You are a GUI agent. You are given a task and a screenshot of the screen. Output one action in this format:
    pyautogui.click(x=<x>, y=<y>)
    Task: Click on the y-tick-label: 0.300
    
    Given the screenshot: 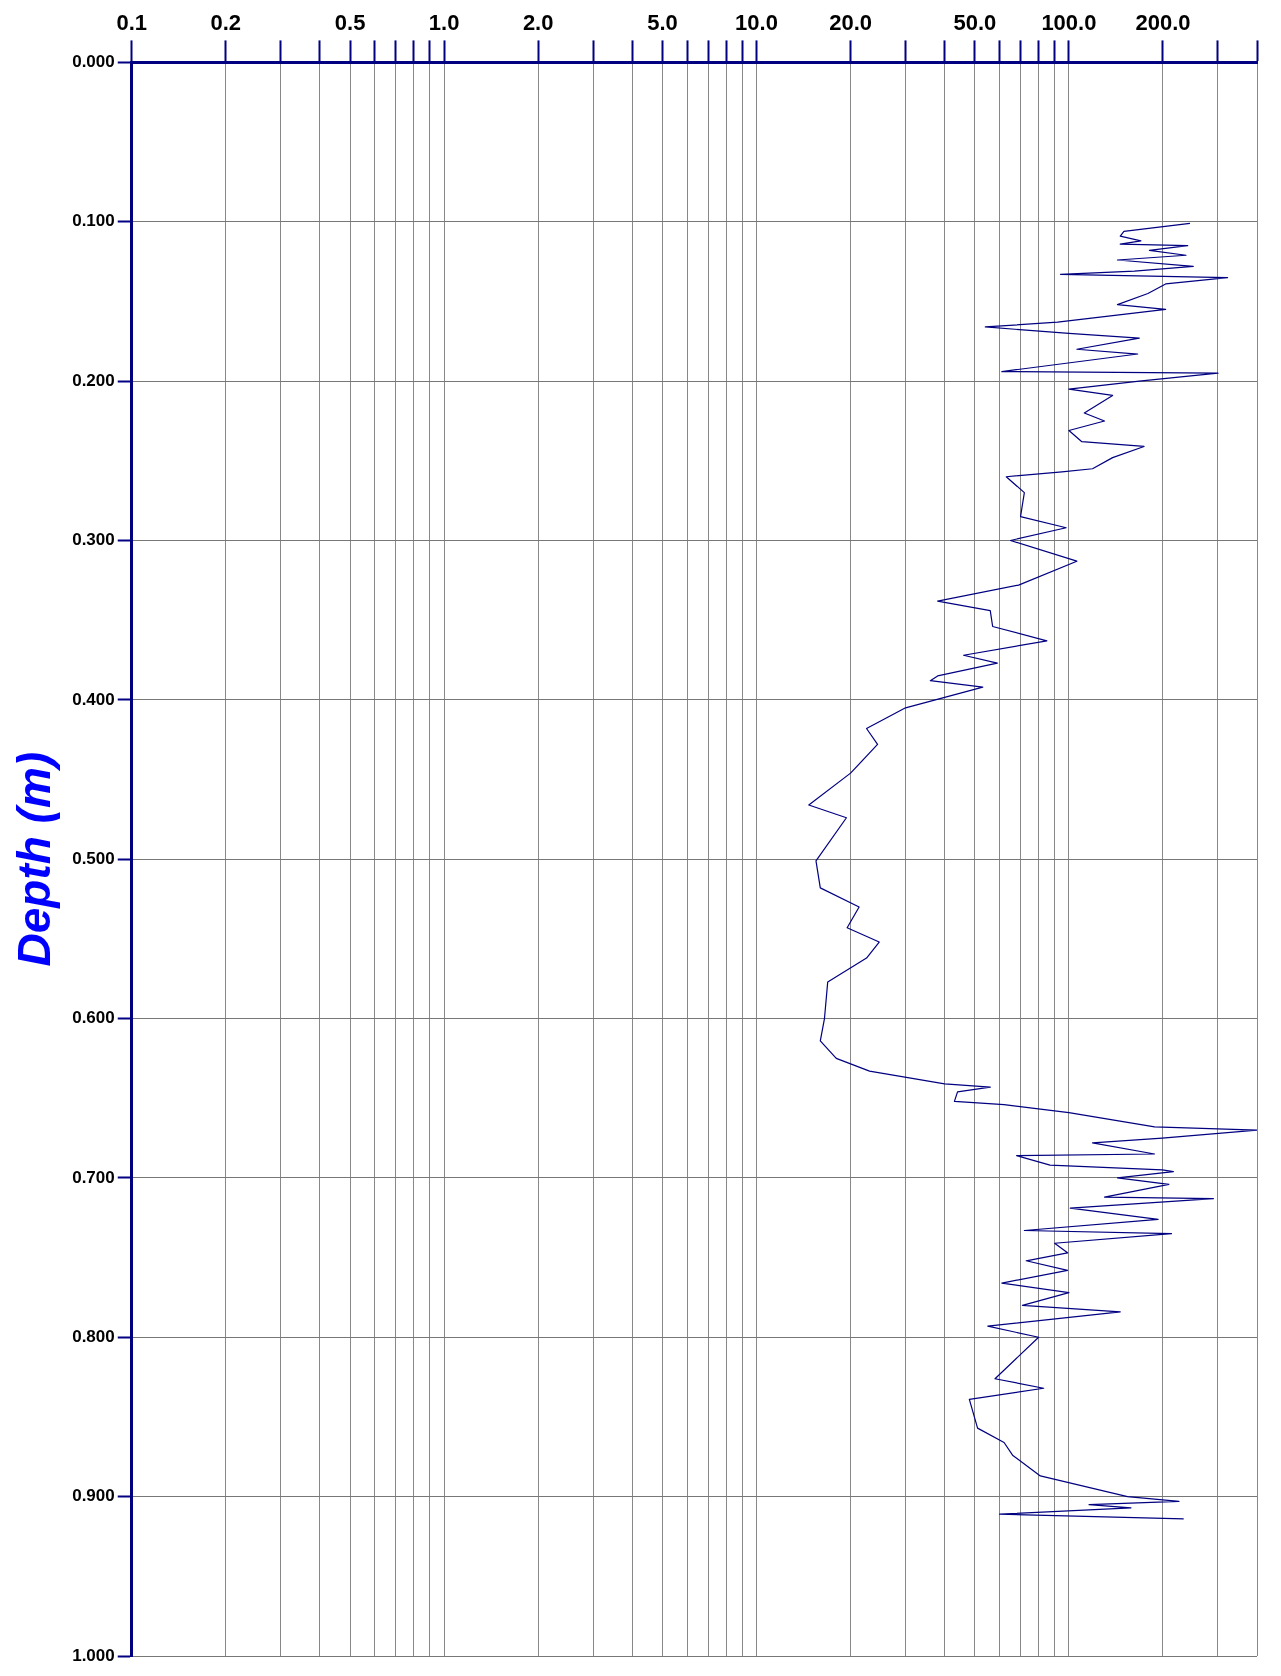 What is the action you would take?
    pyautogui.click(x=93, y=540)
    